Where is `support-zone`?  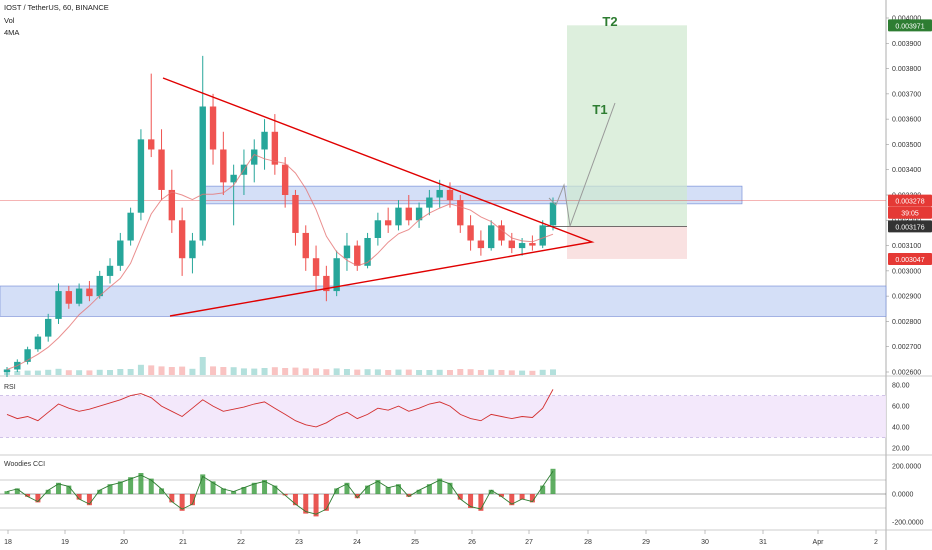 support-zone is located at coordinates (443, 301).